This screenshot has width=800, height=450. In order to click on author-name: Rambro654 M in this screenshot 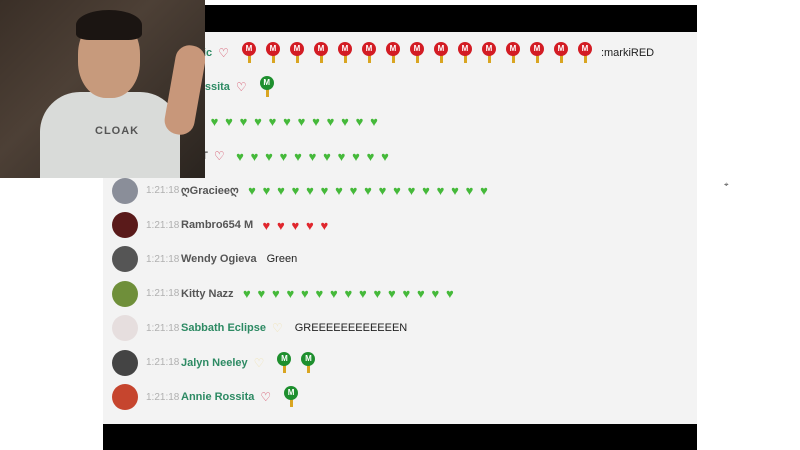, I will do `click(217, 225)`.